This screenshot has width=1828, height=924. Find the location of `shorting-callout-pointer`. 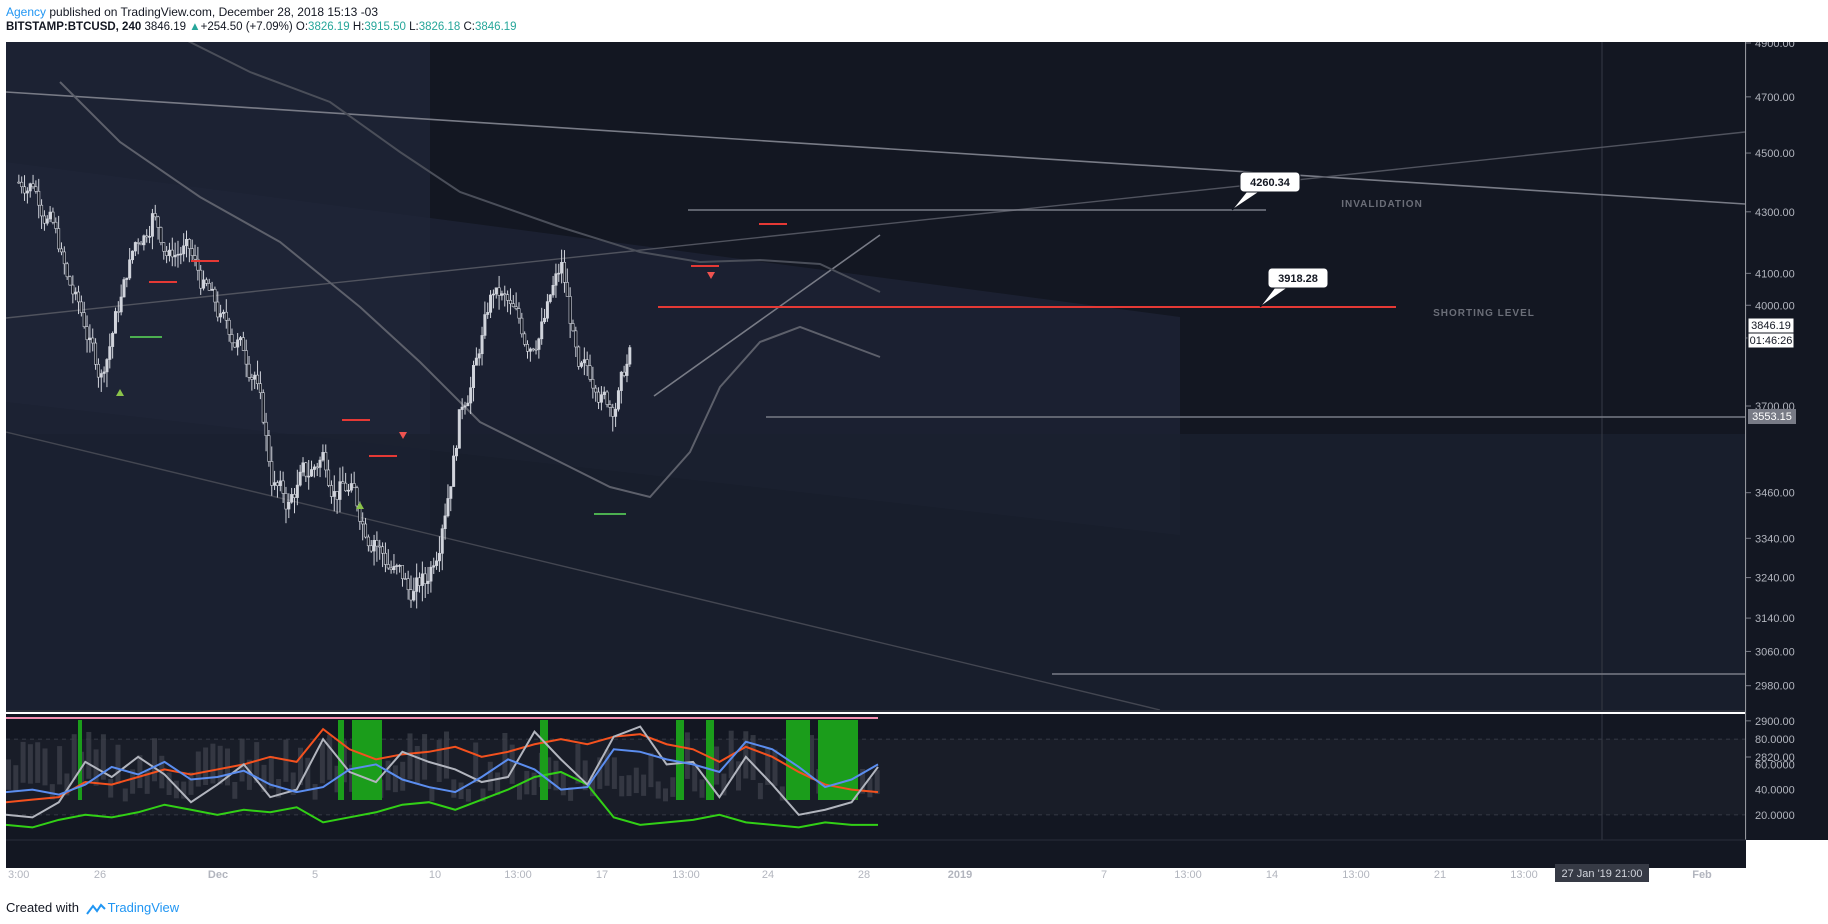

shorting-callout-pointer is located at coordinates (1275, 296).